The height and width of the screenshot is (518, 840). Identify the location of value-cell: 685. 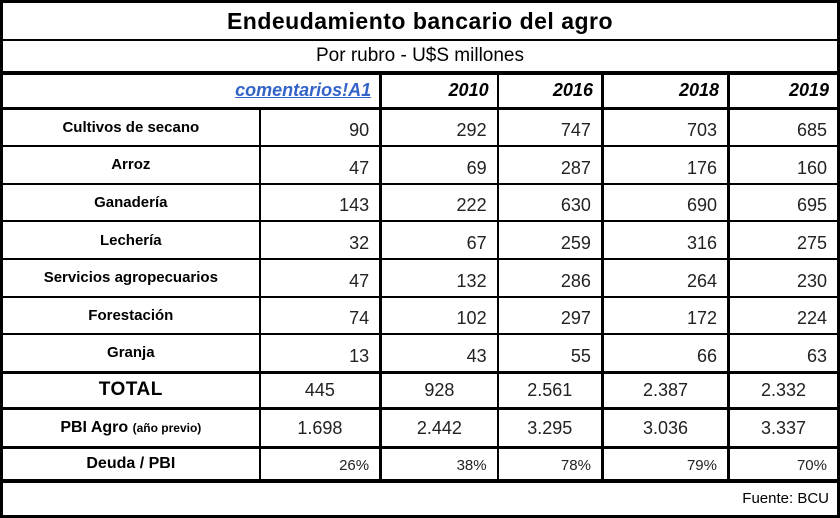
(783, 127).